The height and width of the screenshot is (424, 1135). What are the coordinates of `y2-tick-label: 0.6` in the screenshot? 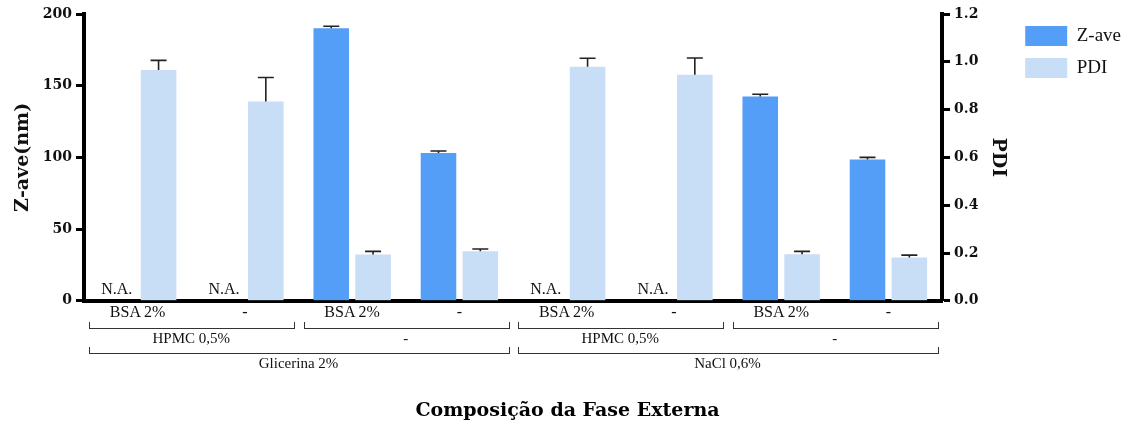 It's located at (966, 156).